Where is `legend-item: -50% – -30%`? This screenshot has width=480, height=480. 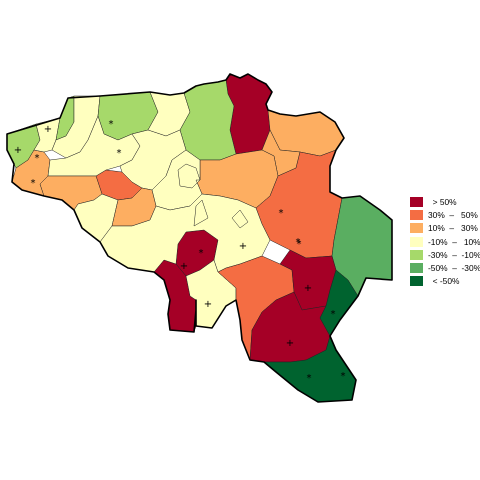
legend-item: -50% – -30% is located at coordinates (445, 268).